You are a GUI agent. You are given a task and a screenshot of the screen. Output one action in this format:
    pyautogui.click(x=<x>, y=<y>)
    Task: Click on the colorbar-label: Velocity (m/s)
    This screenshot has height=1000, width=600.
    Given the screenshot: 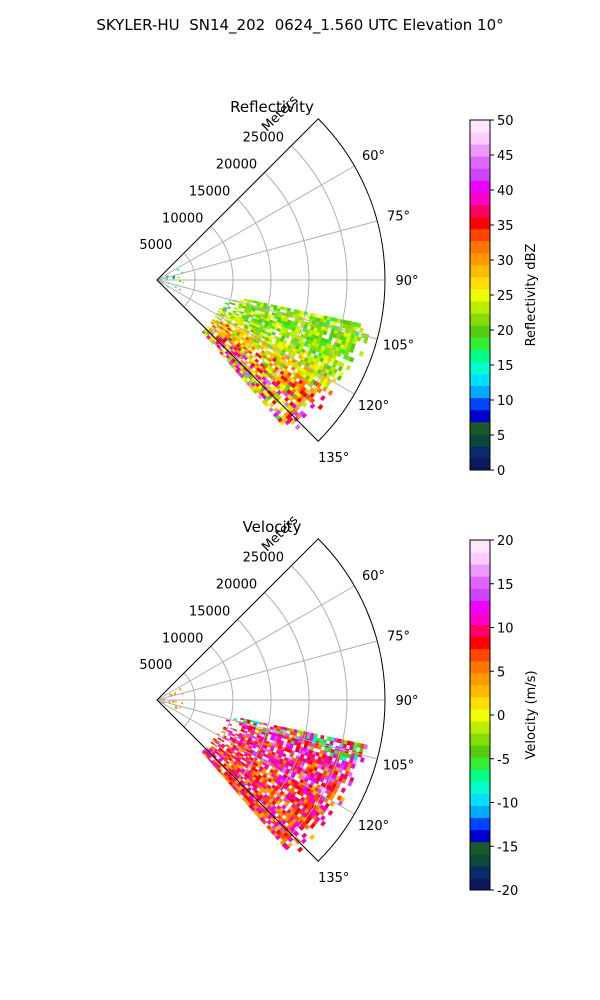 What is the action you would take?
    pyautogui.click(x=531, y=714)
    